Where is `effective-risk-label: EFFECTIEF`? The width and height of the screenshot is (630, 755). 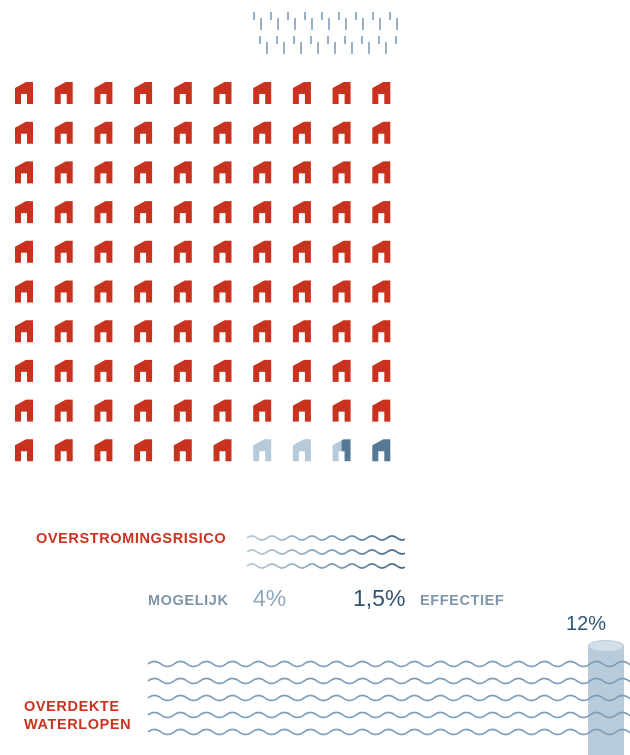
effective-risk-label: EFFECTIEF is located at coordinates (462, 601).